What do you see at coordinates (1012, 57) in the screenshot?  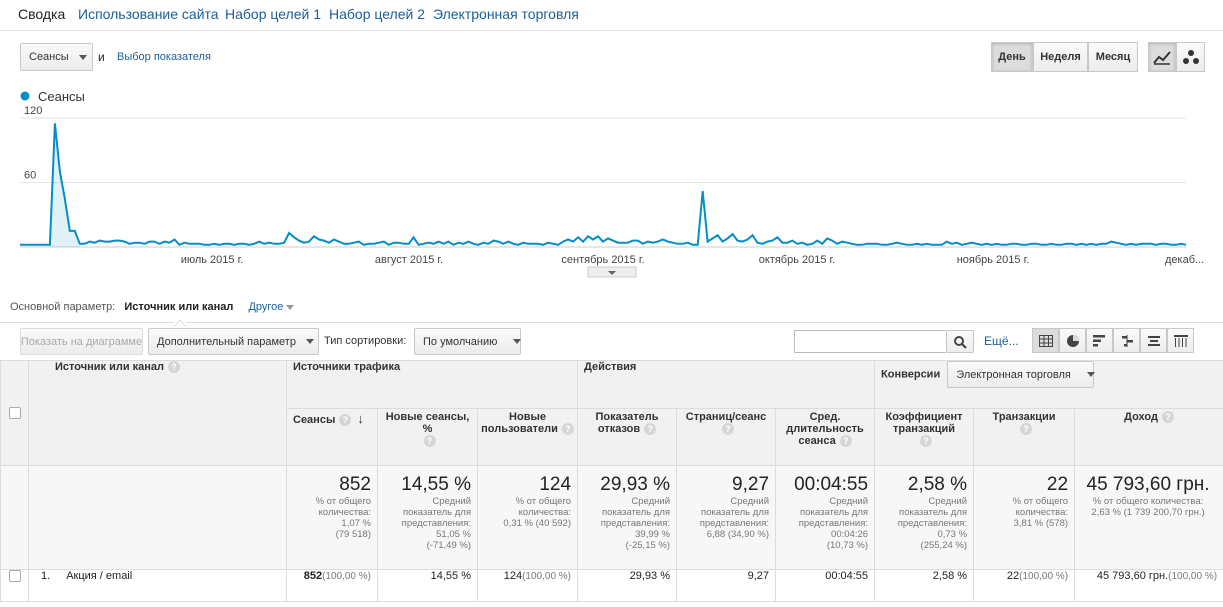 I see `period-day-button: День` at bounding box center [1012, 57].